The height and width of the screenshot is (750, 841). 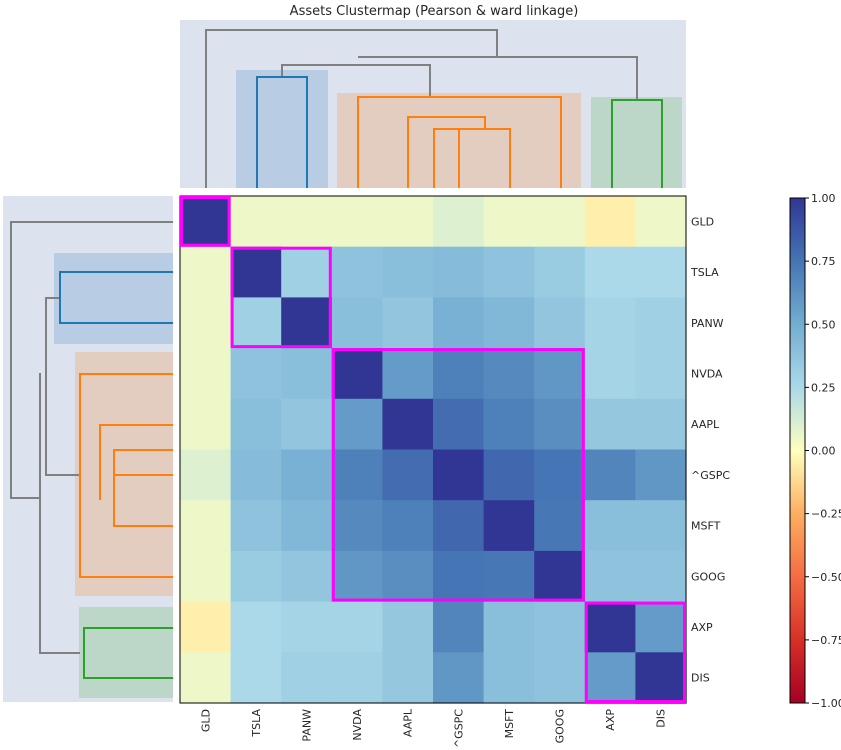 What do you see at coordinates (408, 722) in the screenshot?
I see `column-label: AAPL` at bounding box center [408, 722].